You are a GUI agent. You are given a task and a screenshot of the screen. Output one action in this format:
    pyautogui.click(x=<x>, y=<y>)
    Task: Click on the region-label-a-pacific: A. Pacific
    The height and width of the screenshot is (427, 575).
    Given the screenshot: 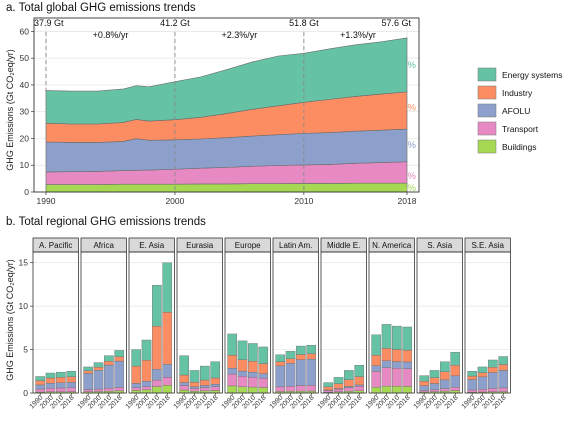 What is the action you would take?
    pyautogui.click(x=55, y=245)
    